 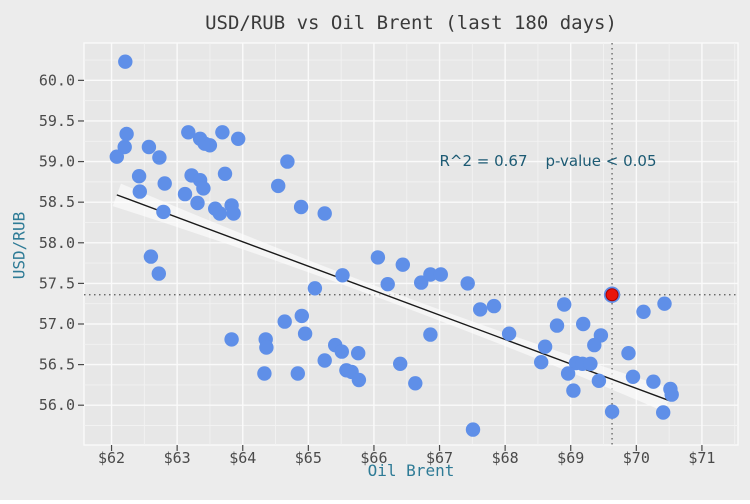 I want to click on r-squared-text: R^2 = 0.67, so click(x=483, y=161).